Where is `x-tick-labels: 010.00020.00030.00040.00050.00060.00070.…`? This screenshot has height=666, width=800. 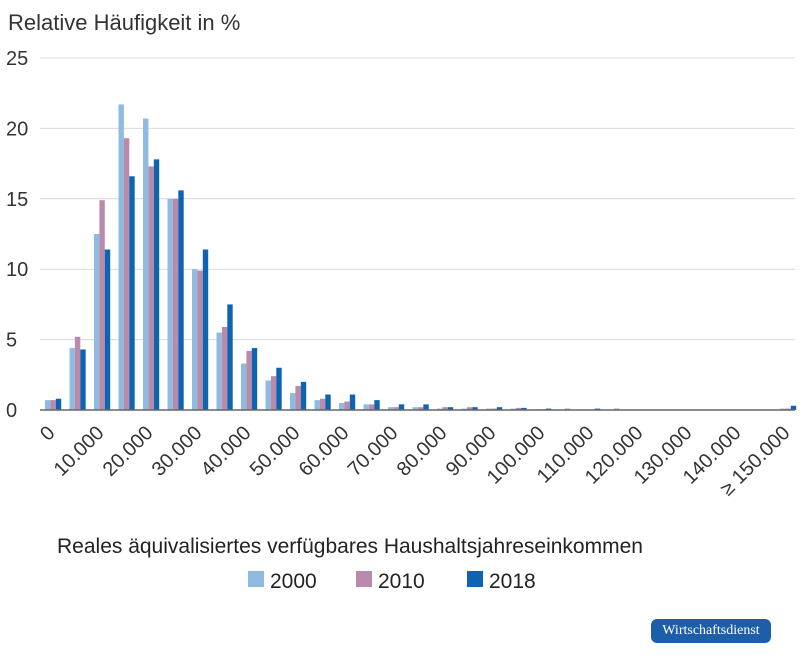
x-tick-labels: 010.00020.00030.00040.00050.00060.00070.… is located at coordinates (415, 461).